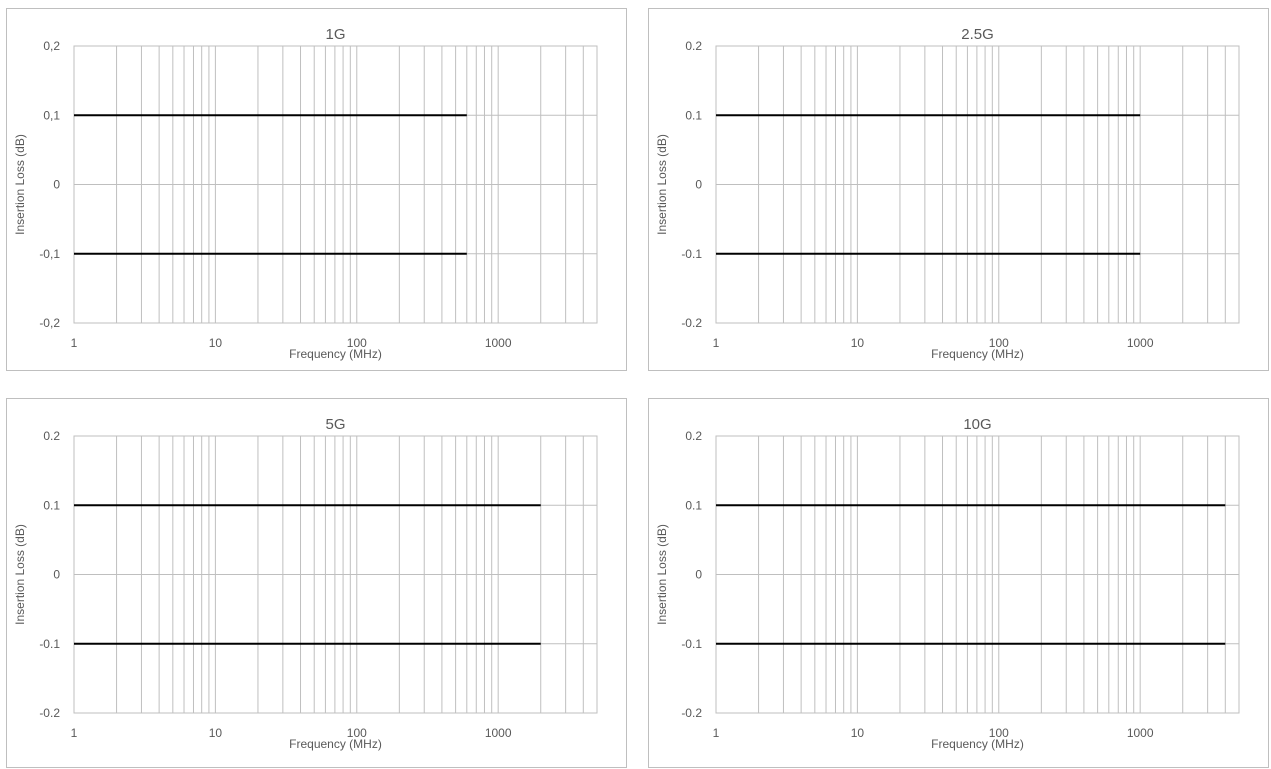  I want to click on chart-title: 1G, so click(335, 34).